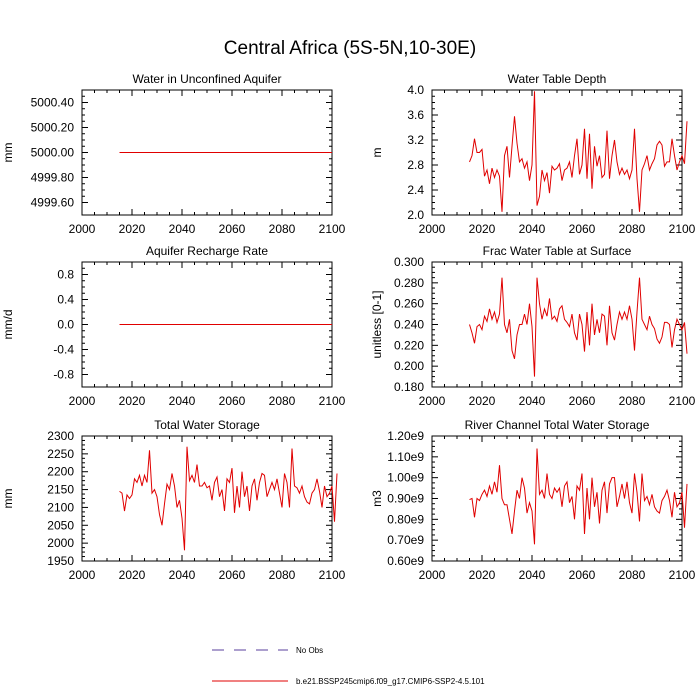  Describe the element at coordinates (65, 300) in the screenshot. I see `y-tick-label: 0.4` at that location.